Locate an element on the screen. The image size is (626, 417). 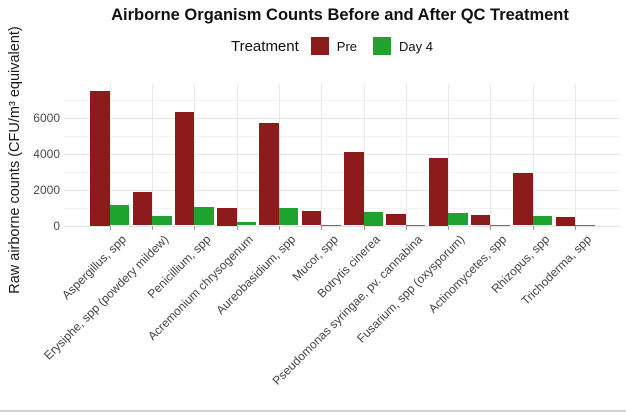
bottom-divider is located at coordinates (313, 411).